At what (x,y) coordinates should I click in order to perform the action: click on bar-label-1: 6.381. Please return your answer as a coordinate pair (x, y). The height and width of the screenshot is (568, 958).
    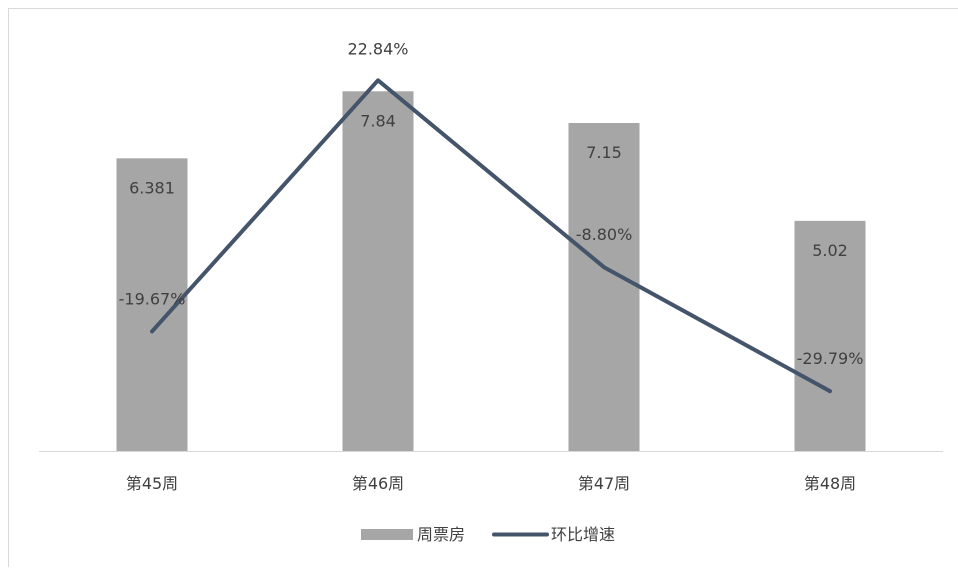
    Looking at the image, I should click on (152, 187).